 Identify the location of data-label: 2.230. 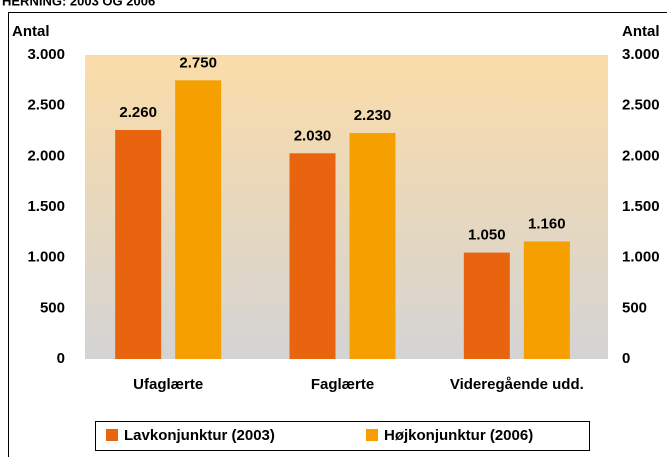
(373, 115).